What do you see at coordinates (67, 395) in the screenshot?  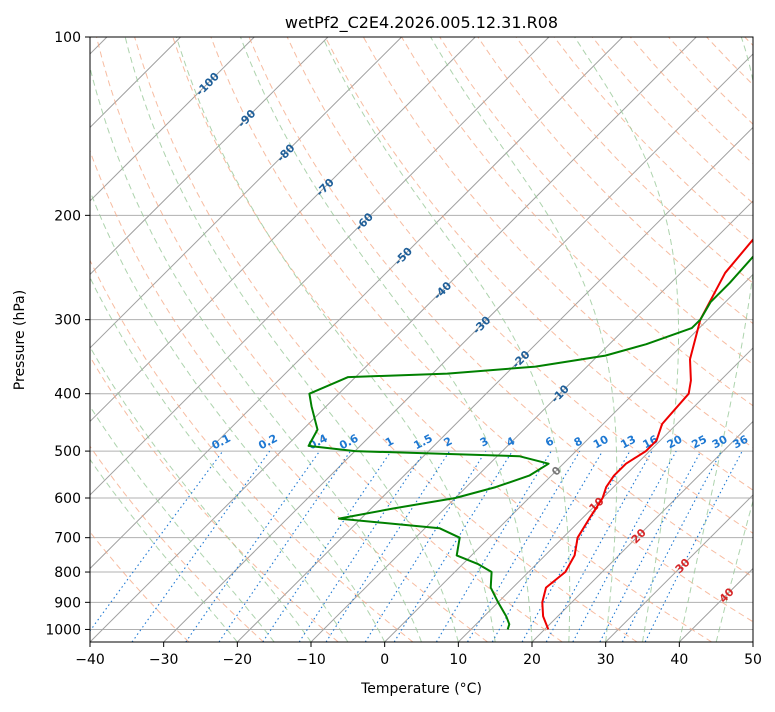 I see `y-tick-label: 400` at bounding box center [67, 395].